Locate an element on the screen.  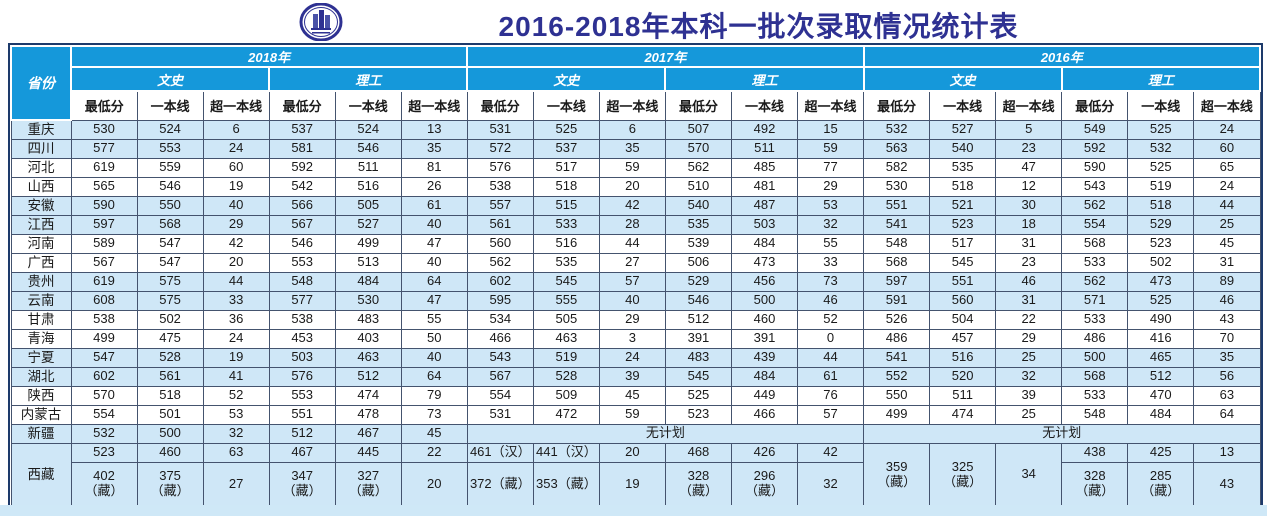
score-cell: 504 is located at coordinates (963, 319).